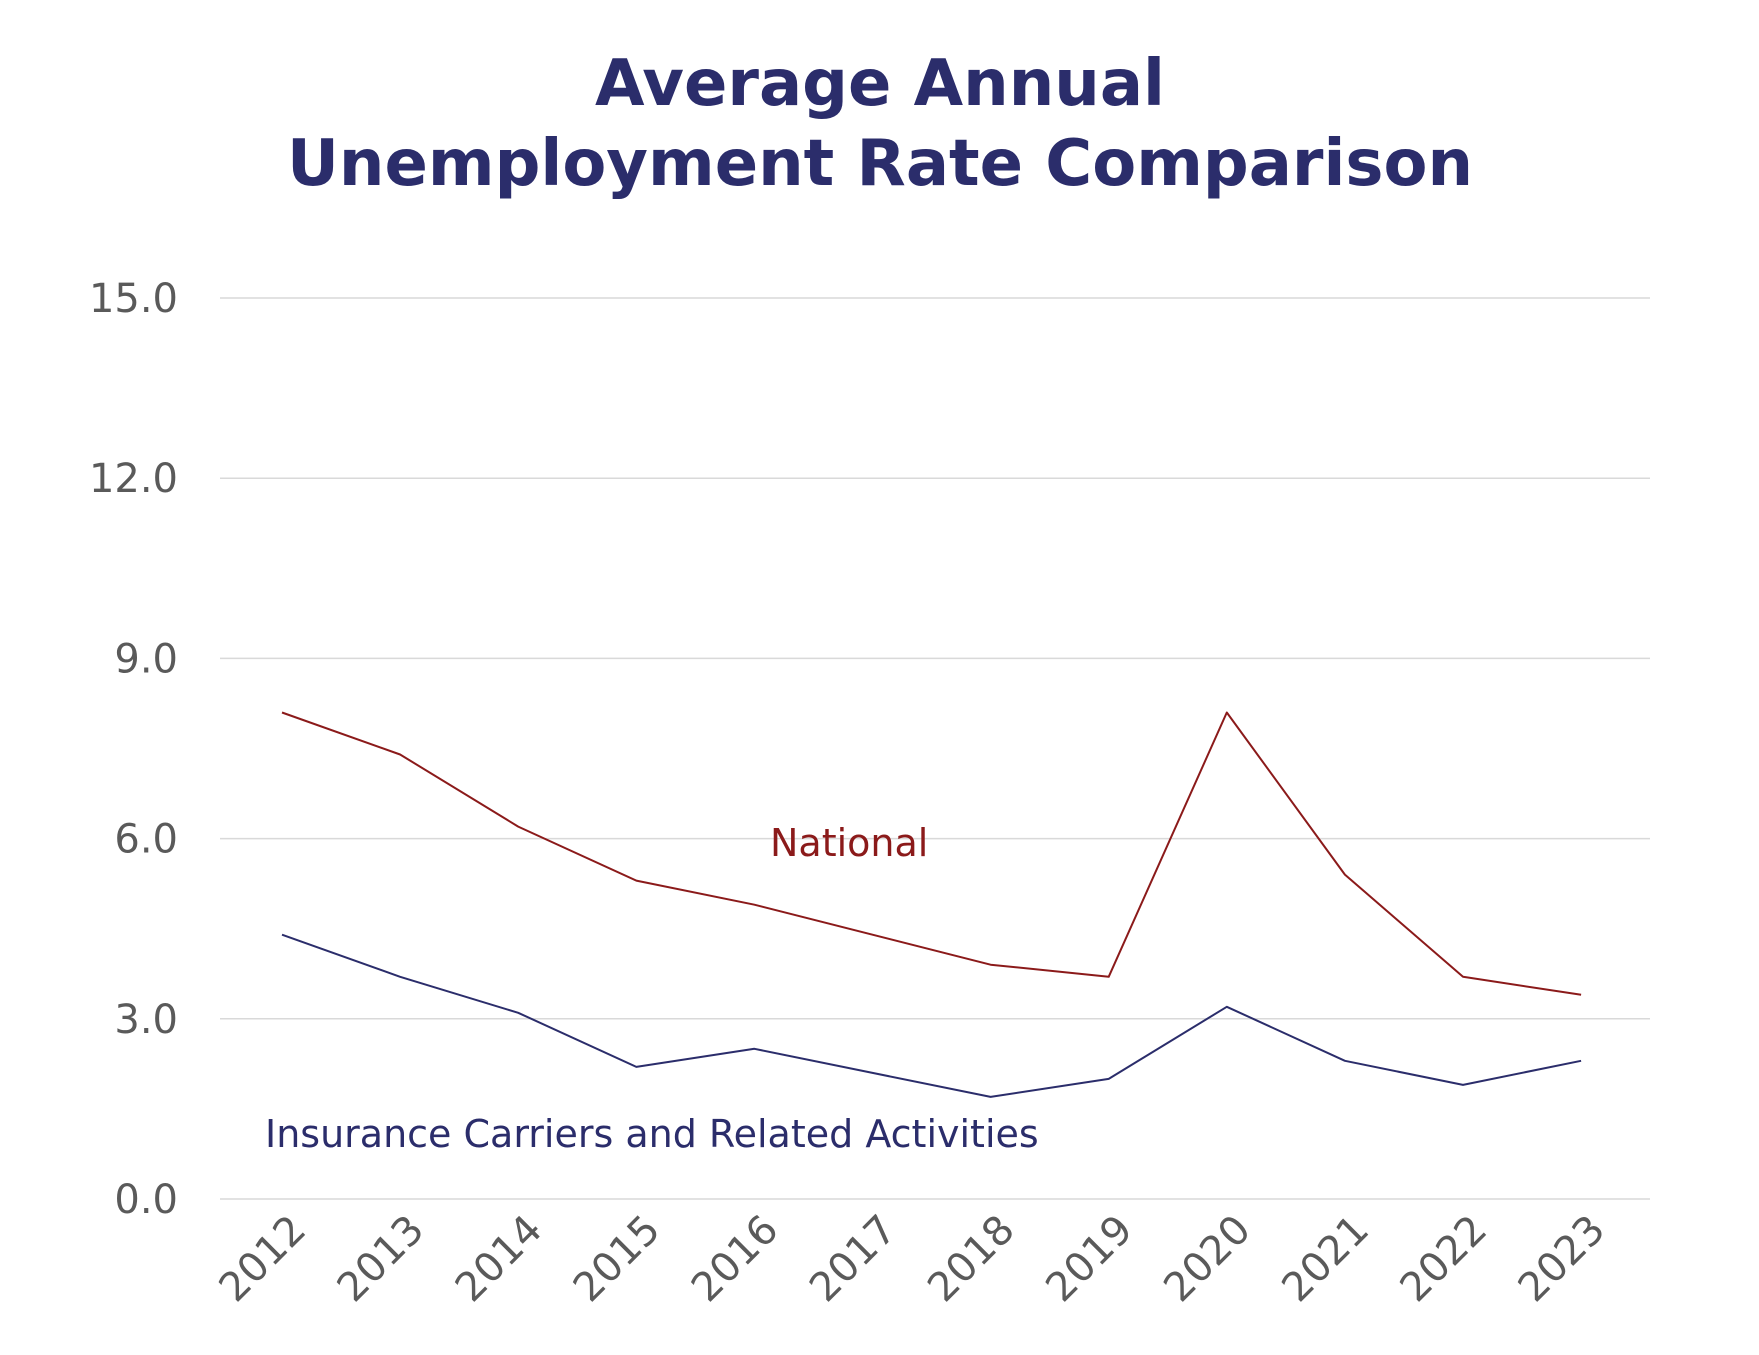 This screenshot has height=1355, width=1759. I want to click on x-tick-label: 2022, so click(1444, 1259).